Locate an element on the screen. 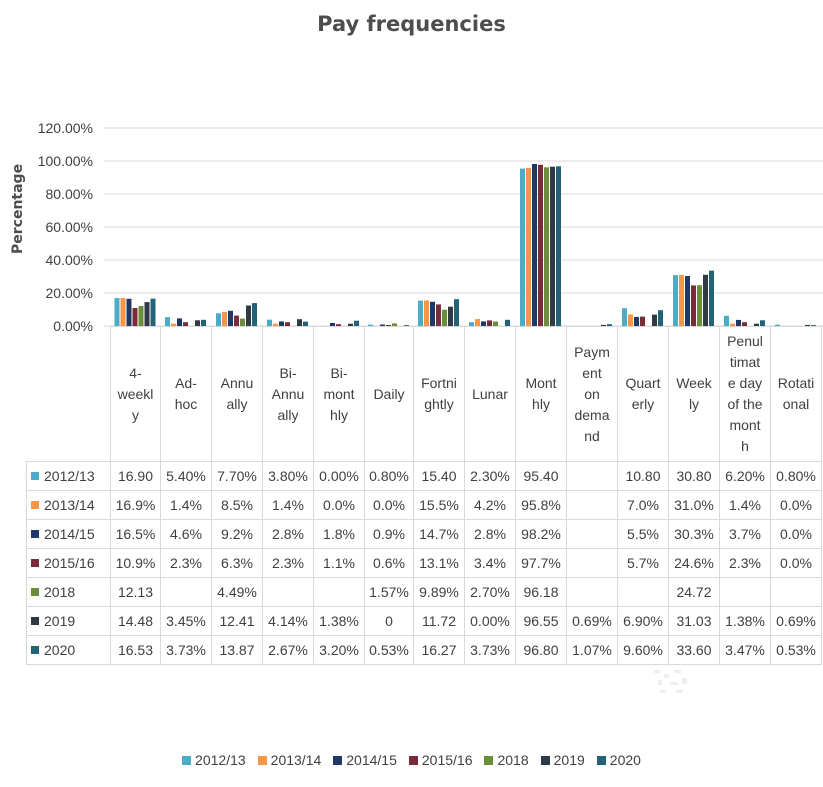 This screenshot has width=823, height=787. y-tick-label: 120.00% is located at coordinates (65, 128).